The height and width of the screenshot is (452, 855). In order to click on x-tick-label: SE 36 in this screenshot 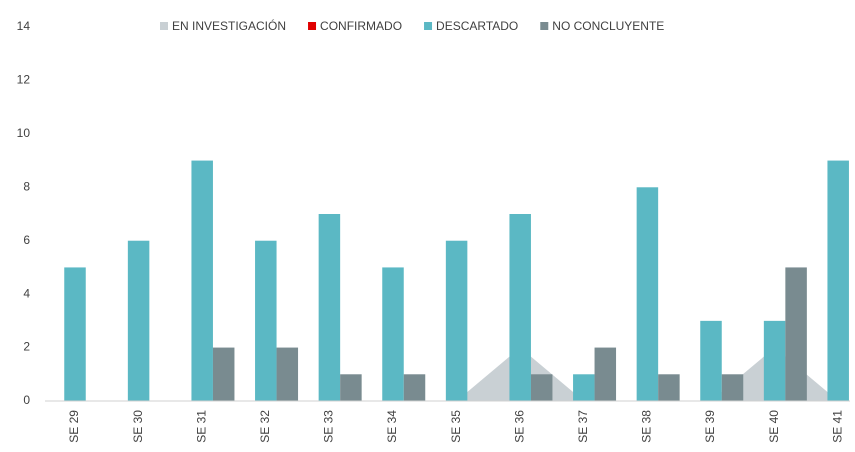, I will do `click(519, 426)`.